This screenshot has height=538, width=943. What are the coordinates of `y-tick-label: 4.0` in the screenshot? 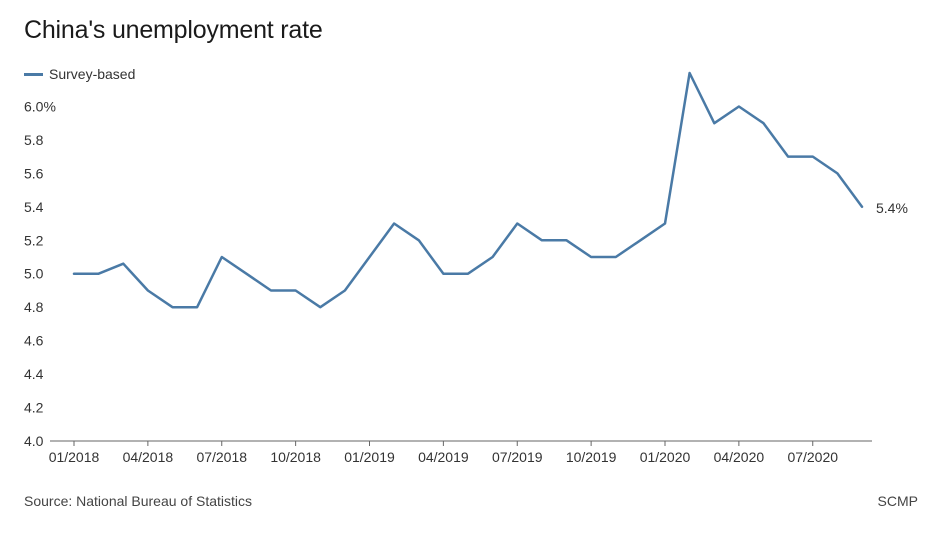 It's located at (34, 441).